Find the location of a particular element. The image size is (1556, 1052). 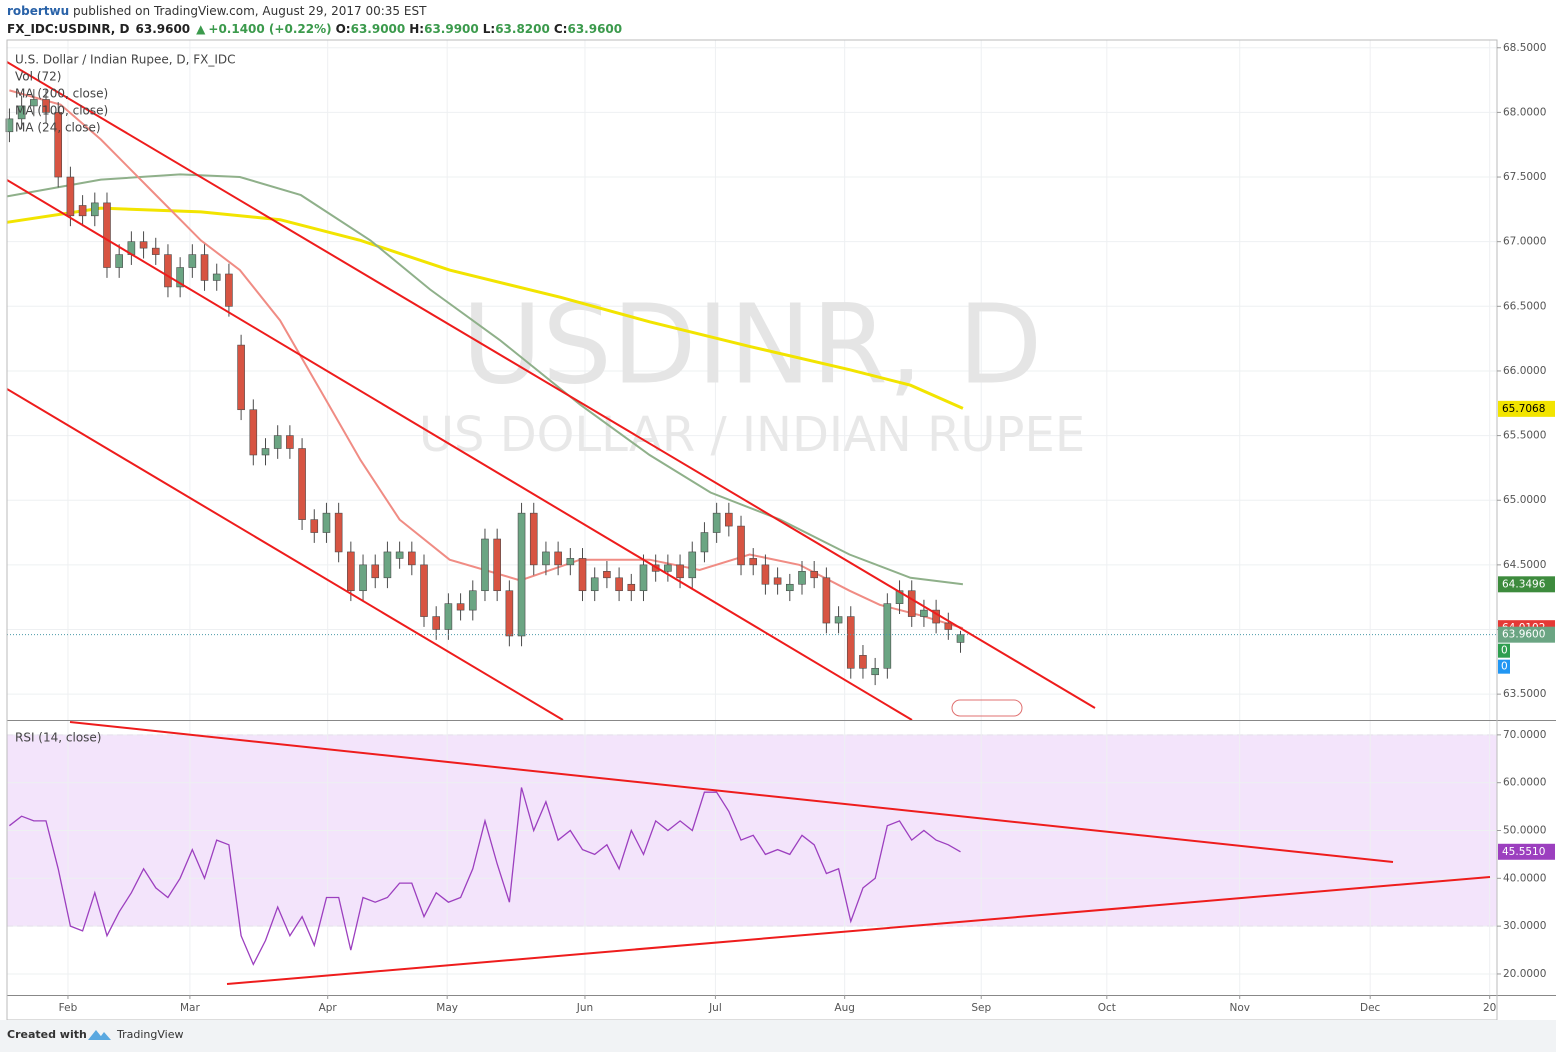

x-tick-label: 20 is located at coordinates (1489, 1008).